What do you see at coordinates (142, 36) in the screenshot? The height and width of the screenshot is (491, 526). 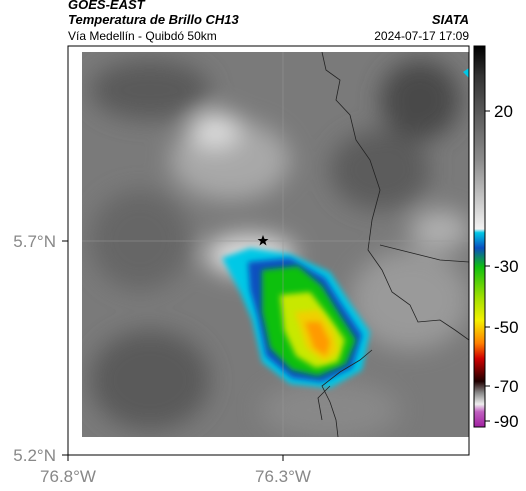 I see `subtitle: Vía Medellín - Quibdó 50km` at bounding box center [142, 36].